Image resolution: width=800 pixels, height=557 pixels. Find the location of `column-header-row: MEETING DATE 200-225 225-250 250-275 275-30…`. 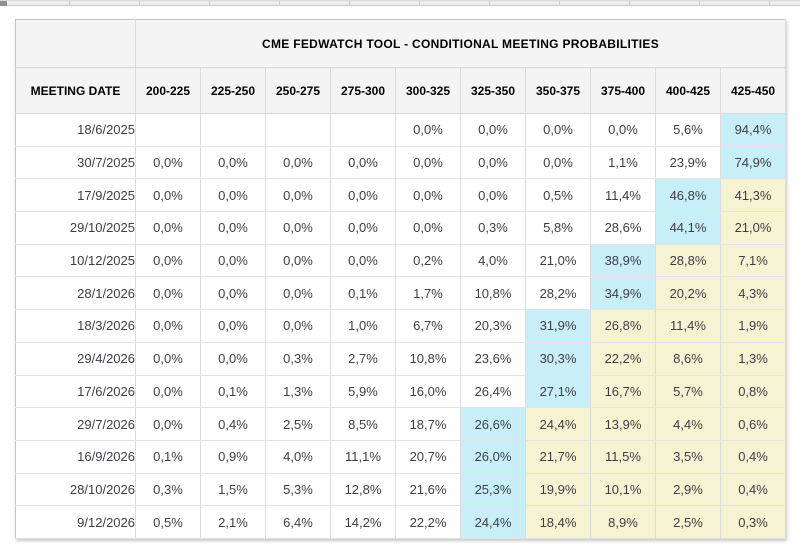

column-header-row: MEETING DATE 200-225 225-250 250-275 275-30… is located at coordinates (401, 90).